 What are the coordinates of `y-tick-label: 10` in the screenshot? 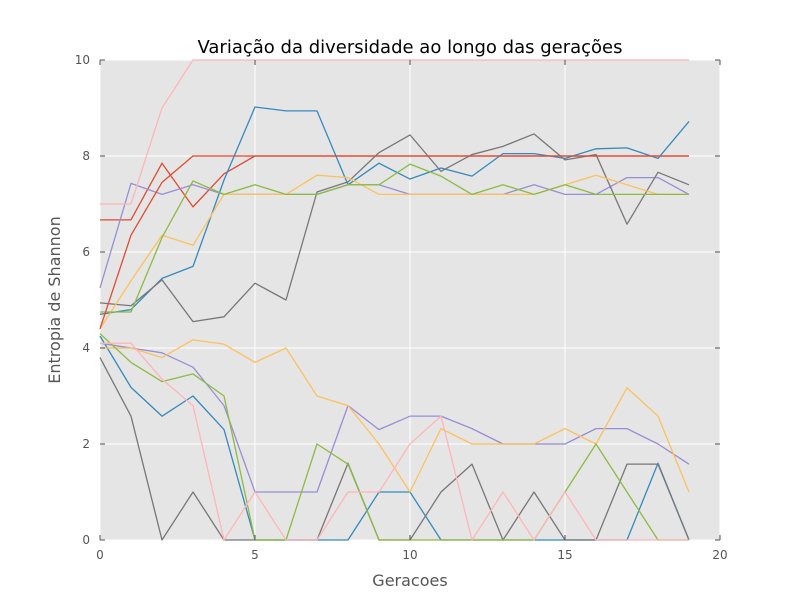 It's located at (82, 60).